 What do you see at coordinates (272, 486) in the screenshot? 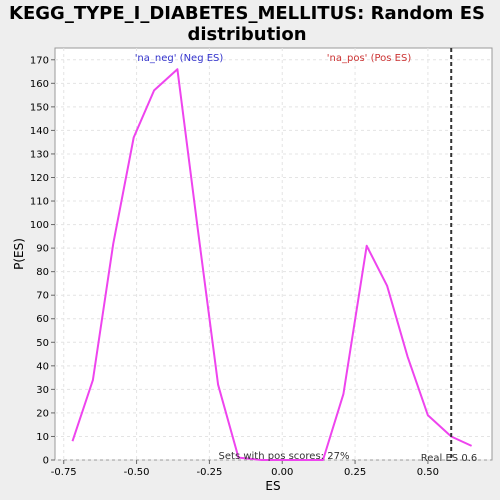
I see `x-axis-label: ES` at bounding box center [272, 486].